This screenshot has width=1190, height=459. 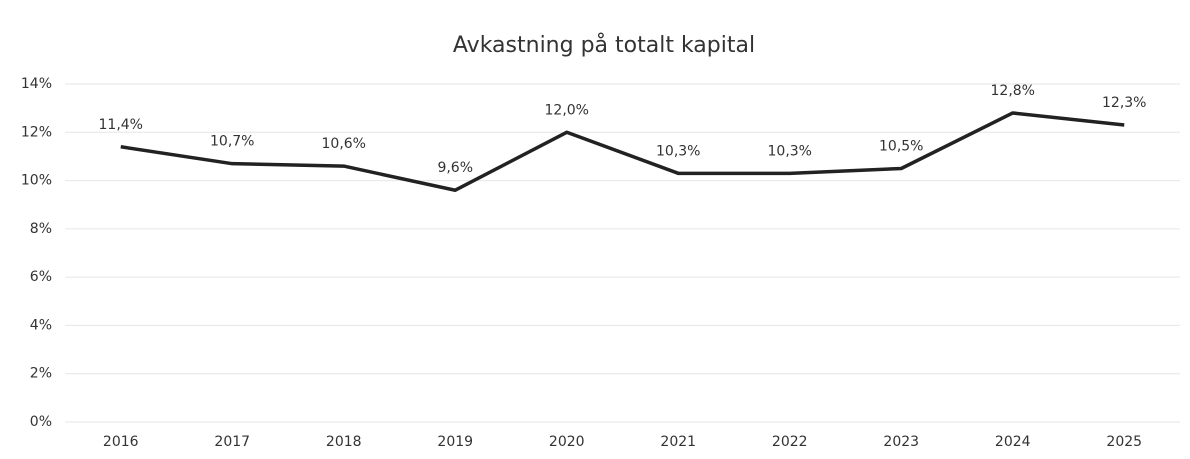 I want to click on data-label: 10,7%, so click(x=232, y=142).